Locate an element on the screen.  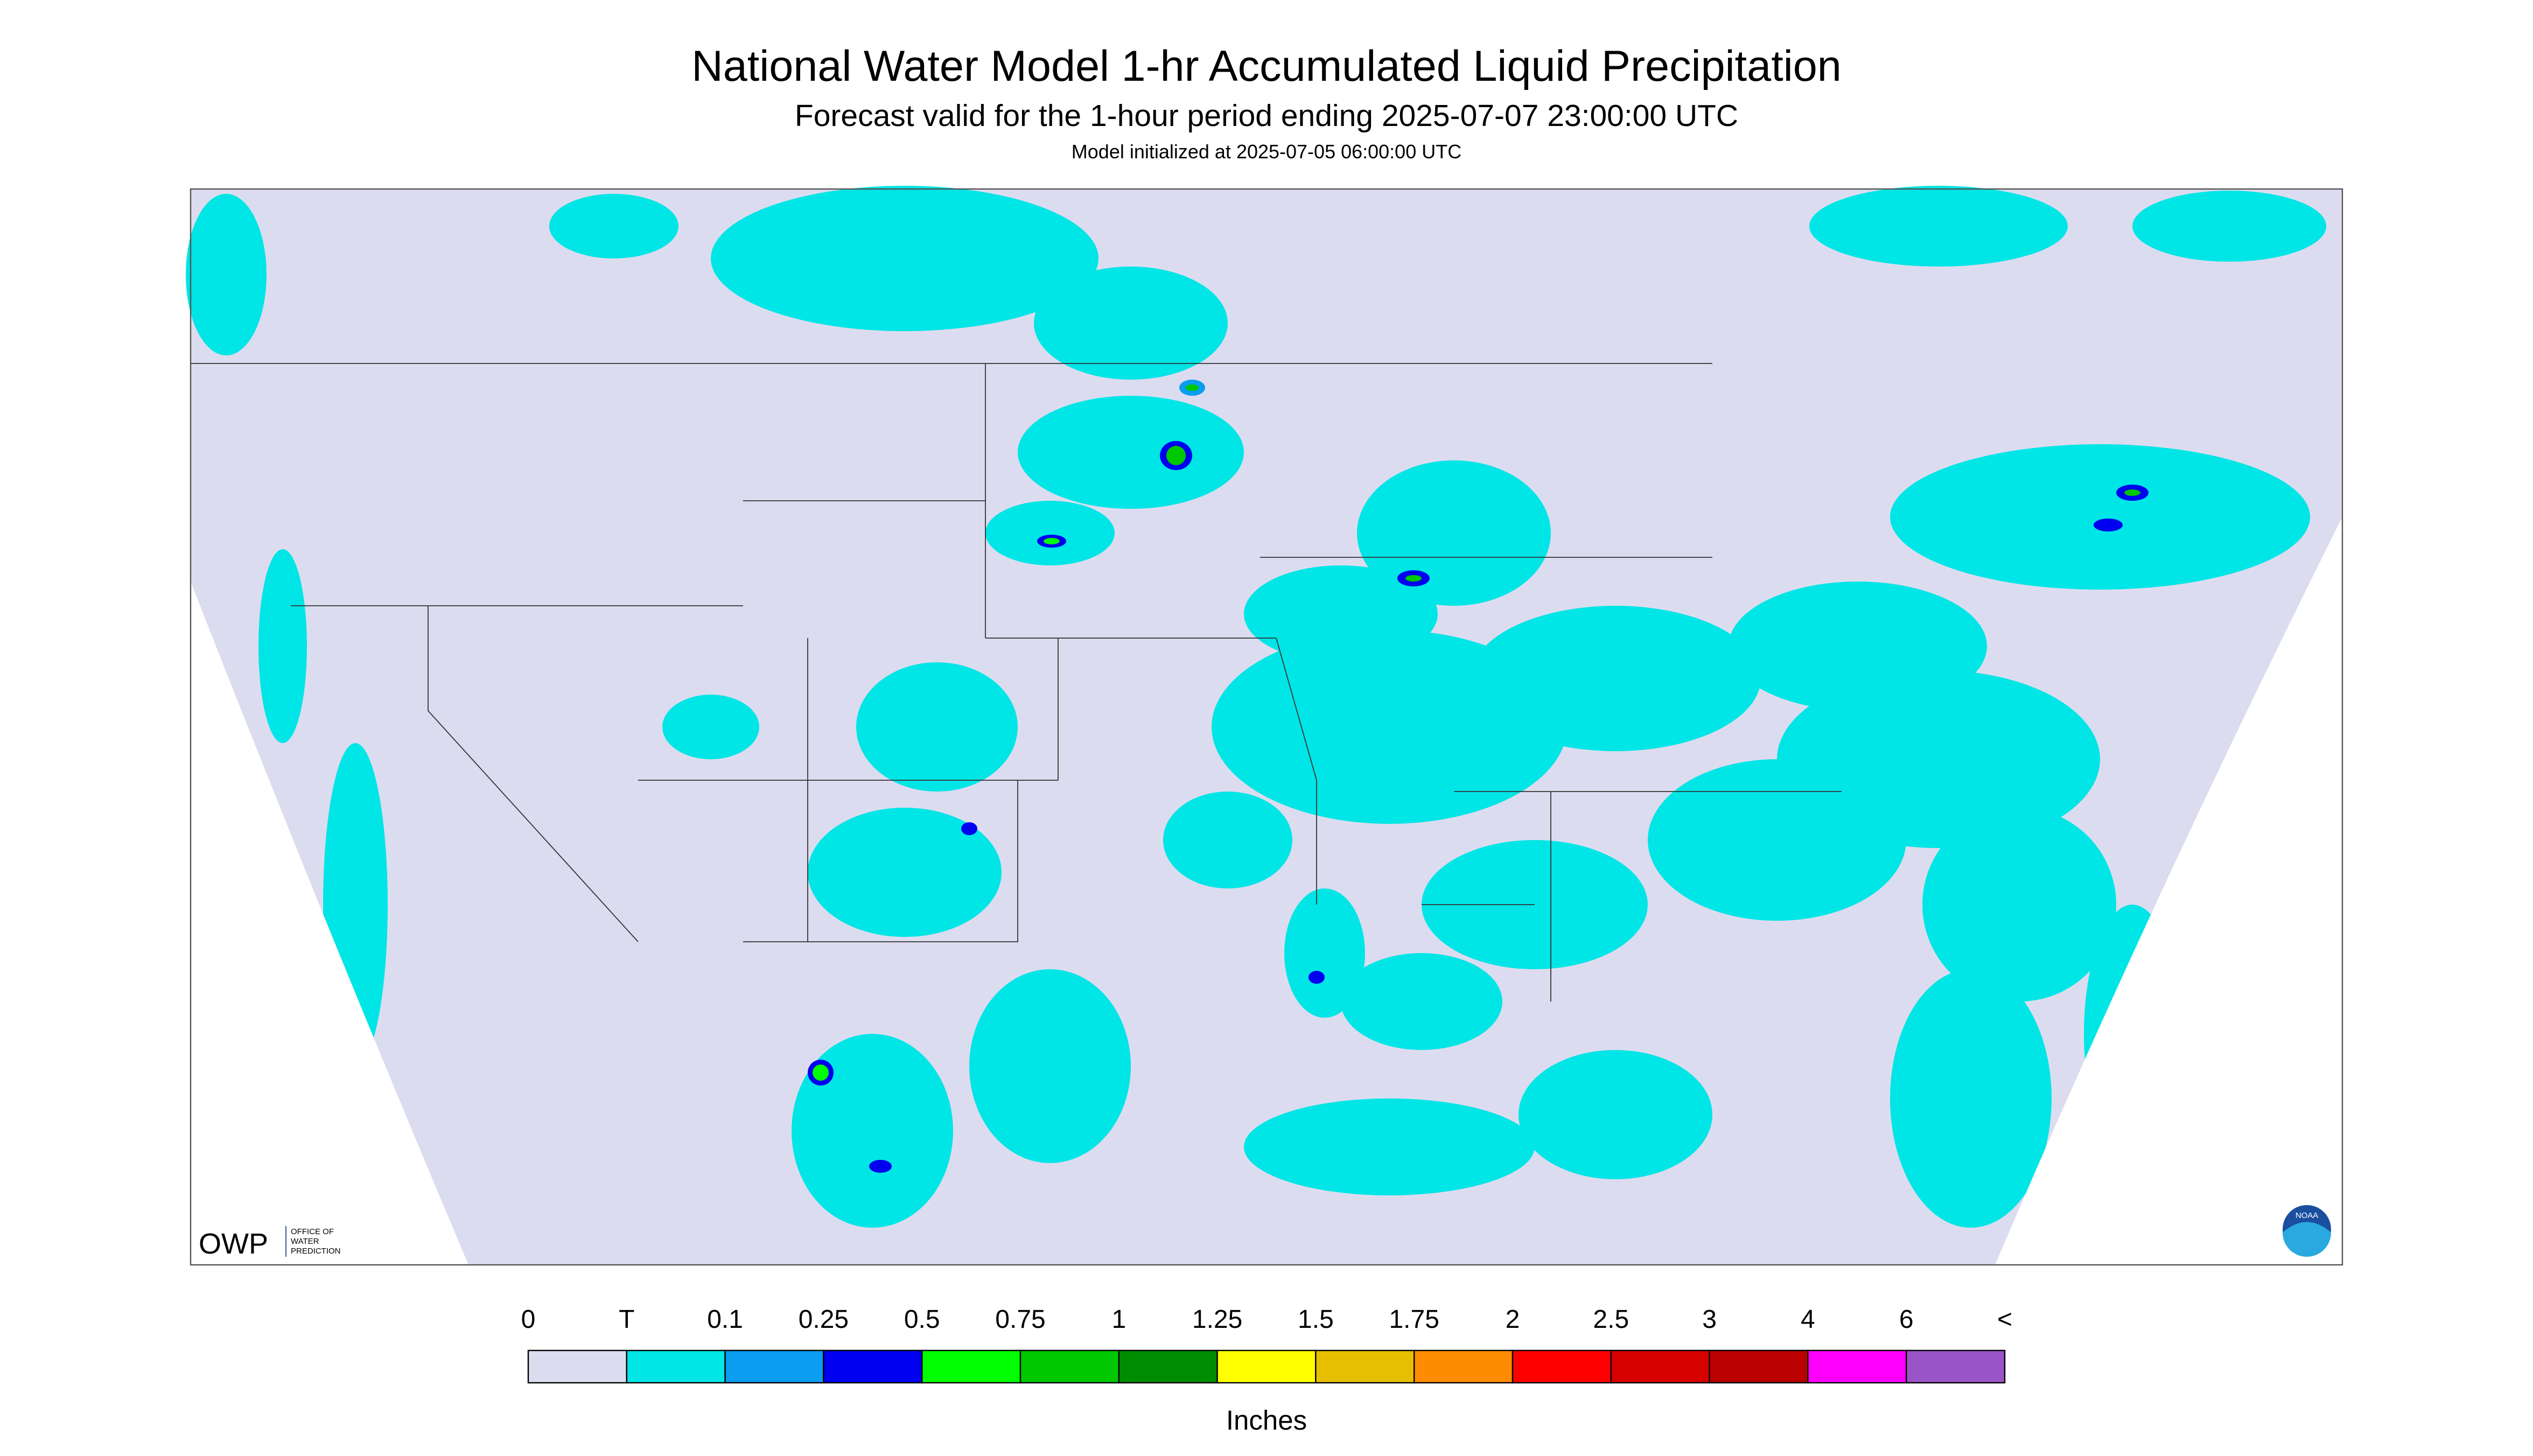
legend-label: 0.25 is located at coordinates (824, 1319).